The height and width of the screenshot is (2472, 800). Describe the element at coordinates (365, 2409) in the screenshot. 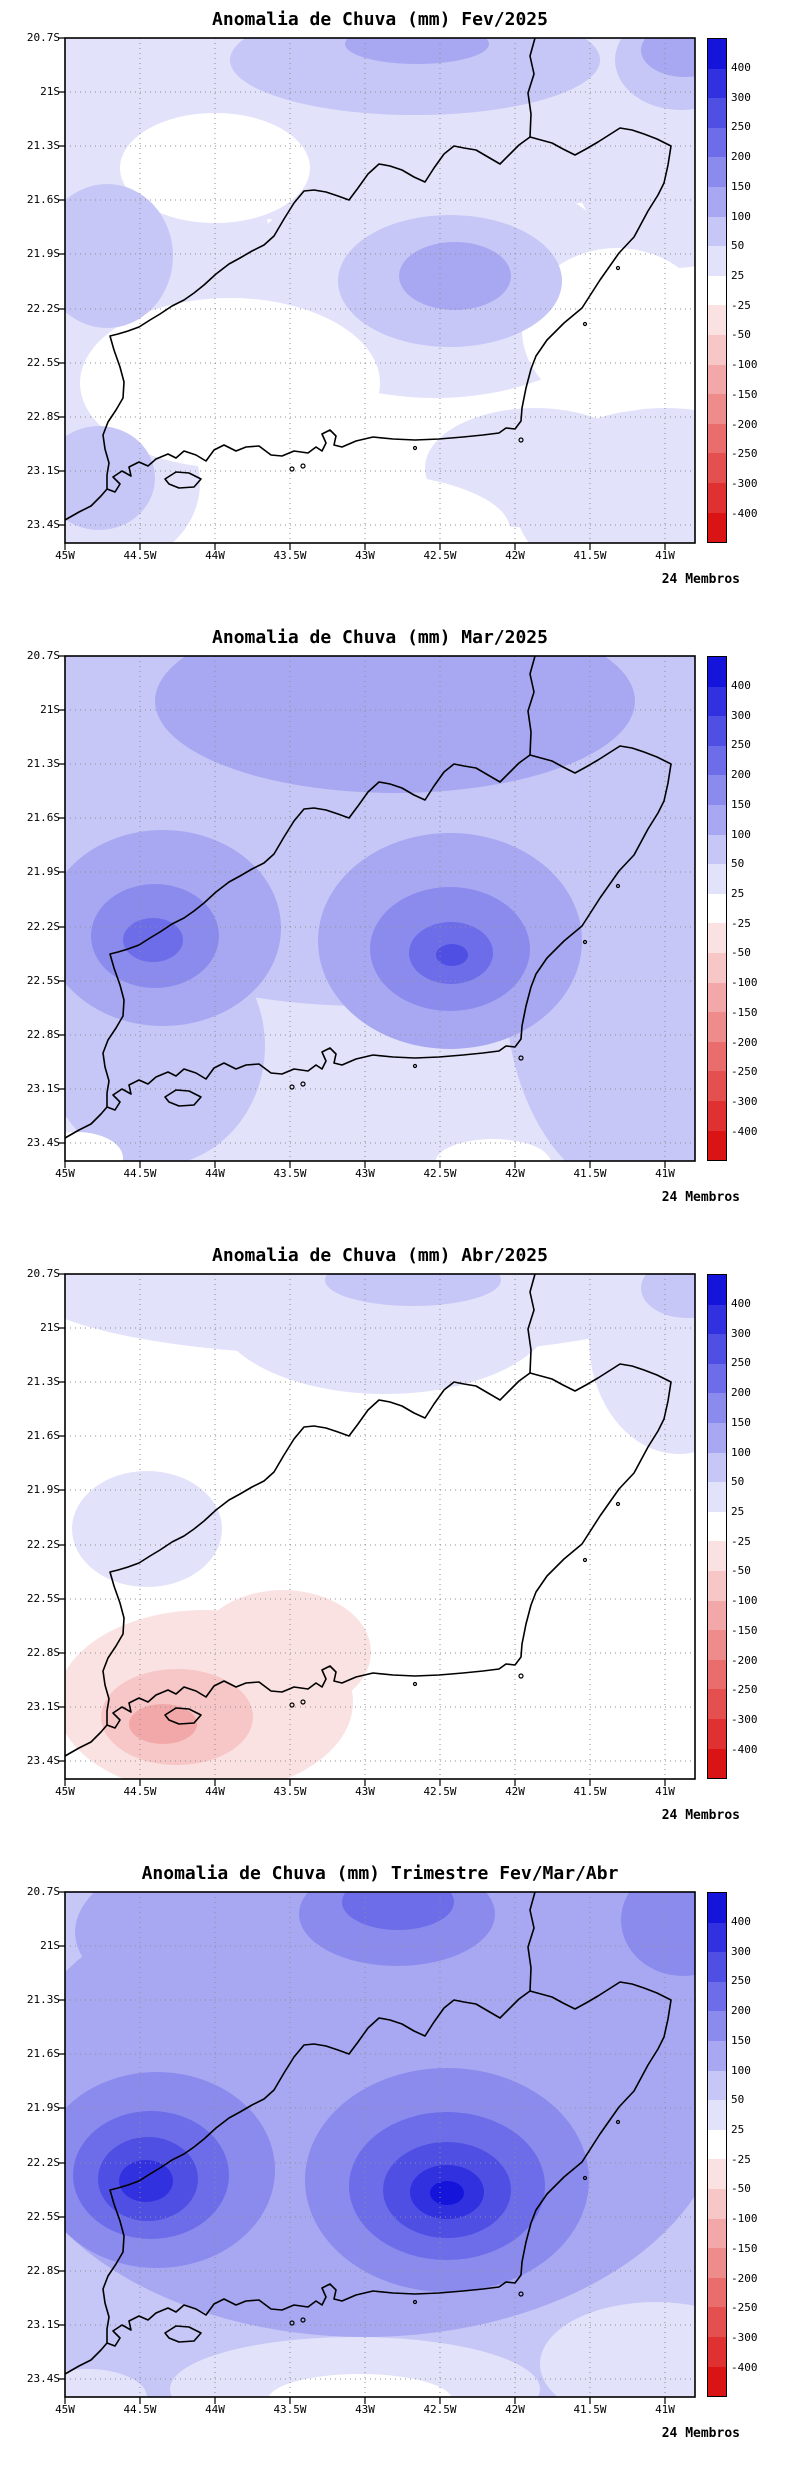

I see `lon-axis: 45W 44.5W 44W 43.5W 43W 42.5W 42W 41.5W 41W` at that location.